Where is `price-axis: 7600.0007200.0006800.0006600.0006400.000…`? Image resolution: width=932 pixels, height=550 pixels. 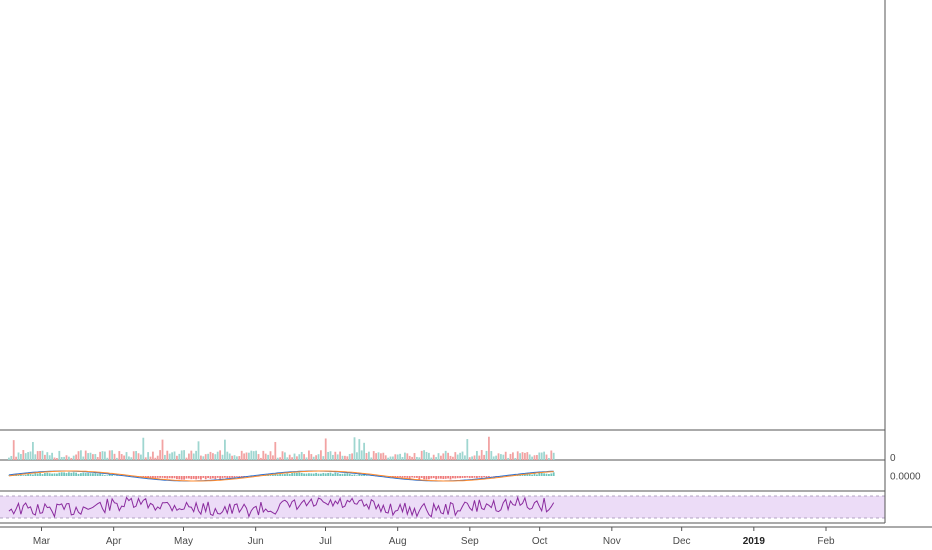 price-axis: 7600.0007200.0006800.0006600.0006400.000… is located at coordinates (908, 275).